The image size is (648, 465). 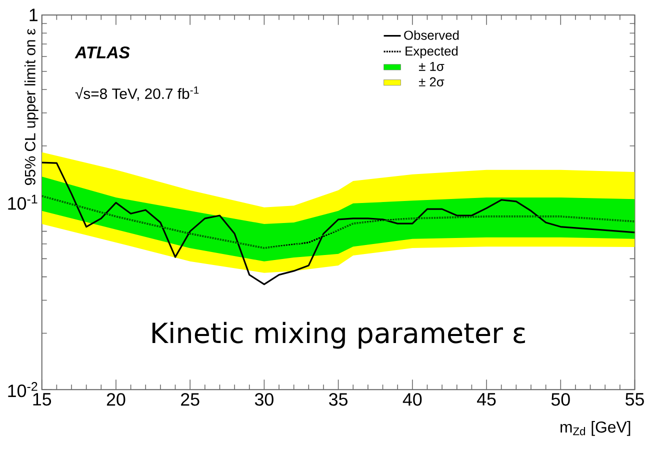 I want to click on annotation: ATLAS, so click(x=102, y=52).